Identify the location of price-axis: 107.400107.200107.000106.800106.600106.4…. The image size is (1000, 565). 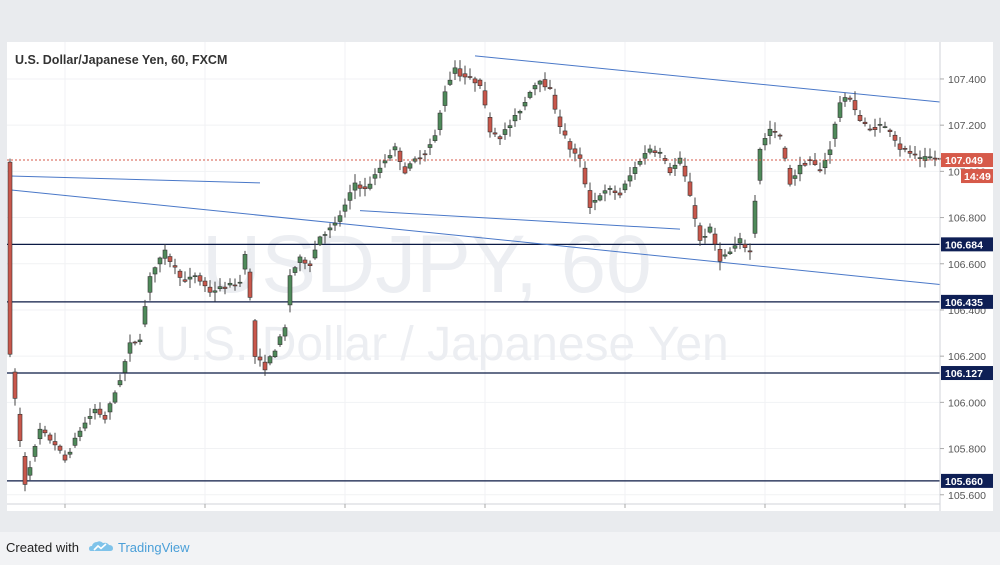
(963, 288).